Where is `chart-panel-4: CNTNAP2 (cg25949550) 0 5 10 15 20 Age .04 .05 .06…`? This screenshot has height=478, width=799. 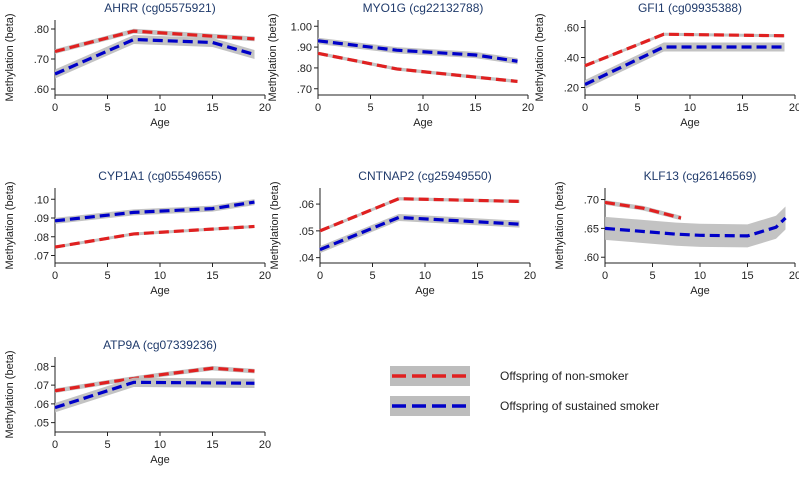 chart-panel-4: CNTNAP2 (cg25949550) 0 5 10 15 20 Age .04 .05 .06… is located at coordinates (402, 233).